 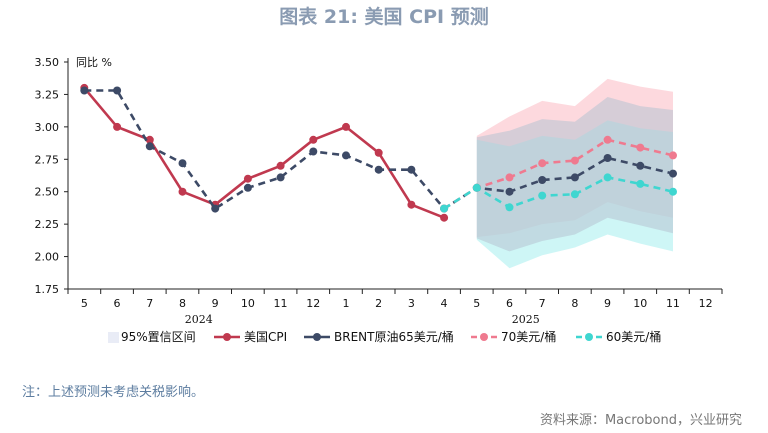 I want to click on legend-item: 美国CPI, so click(x=250, y=337).